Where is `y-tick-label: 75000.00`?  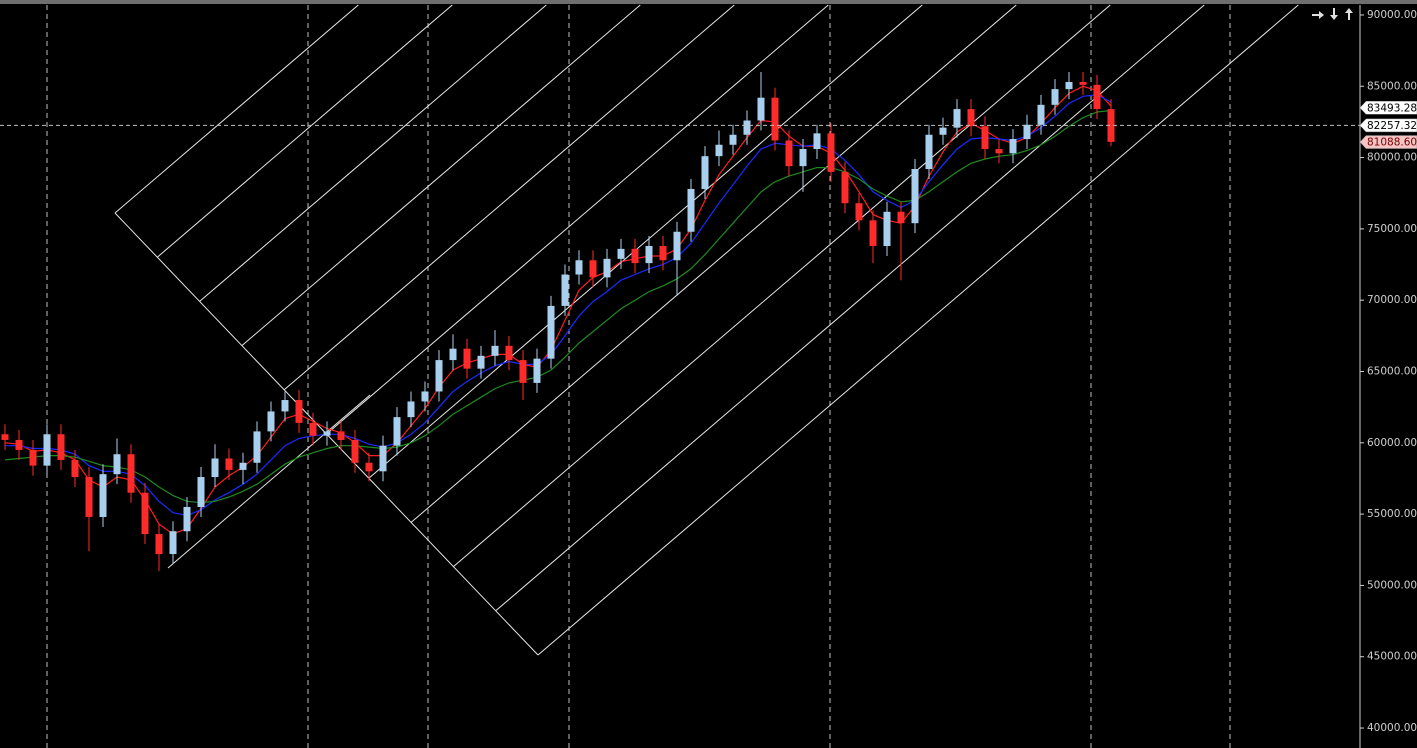
y-tick-label: 75000.00 is located at coordinates (1392, 229).